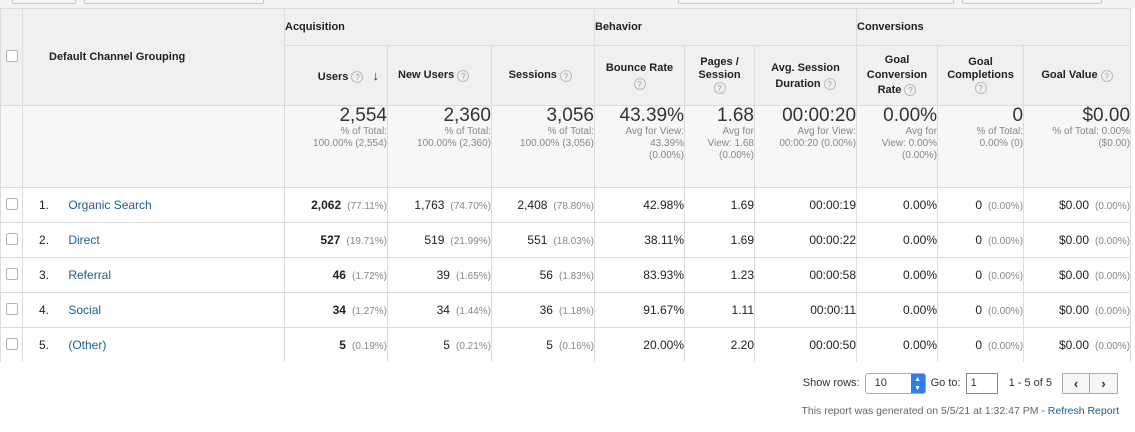  What do you see at coordinates (153, 240) in the screenshot?
I see `channel-cell: 2. Direct` at bounding box center [153, 240].